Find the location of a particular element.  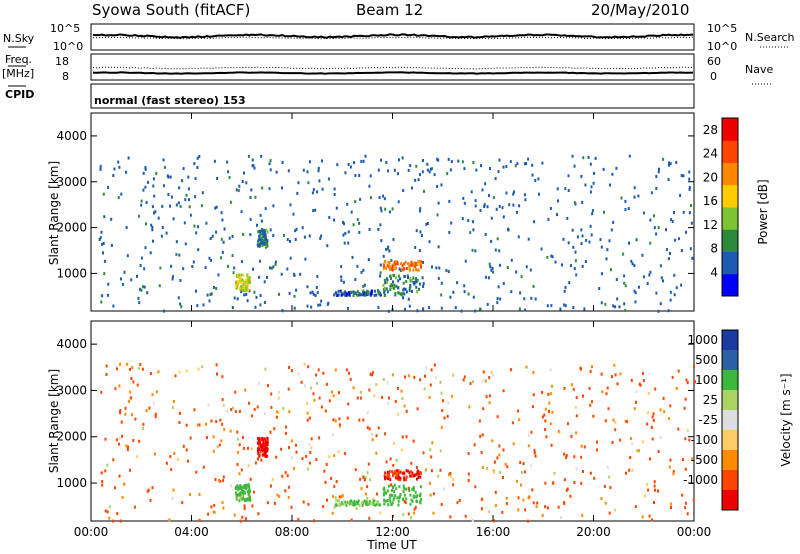

noise-right-tick-bottom: 10^0 is located at coordinates (722, 46).